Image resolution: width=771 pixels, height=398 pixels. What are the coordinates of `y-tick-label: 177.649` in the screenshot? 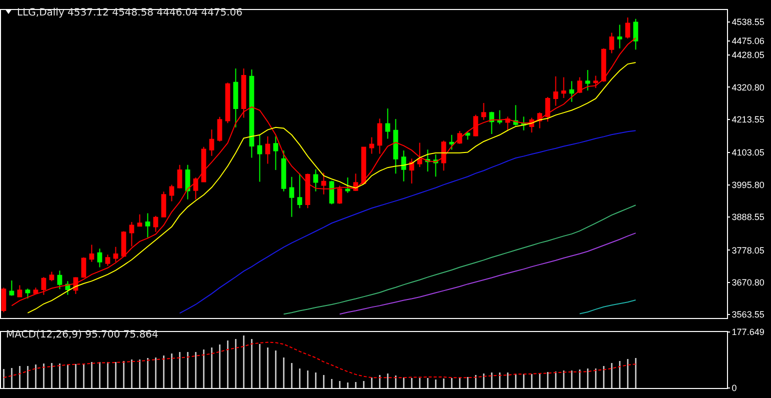 It's located at (748, 332).